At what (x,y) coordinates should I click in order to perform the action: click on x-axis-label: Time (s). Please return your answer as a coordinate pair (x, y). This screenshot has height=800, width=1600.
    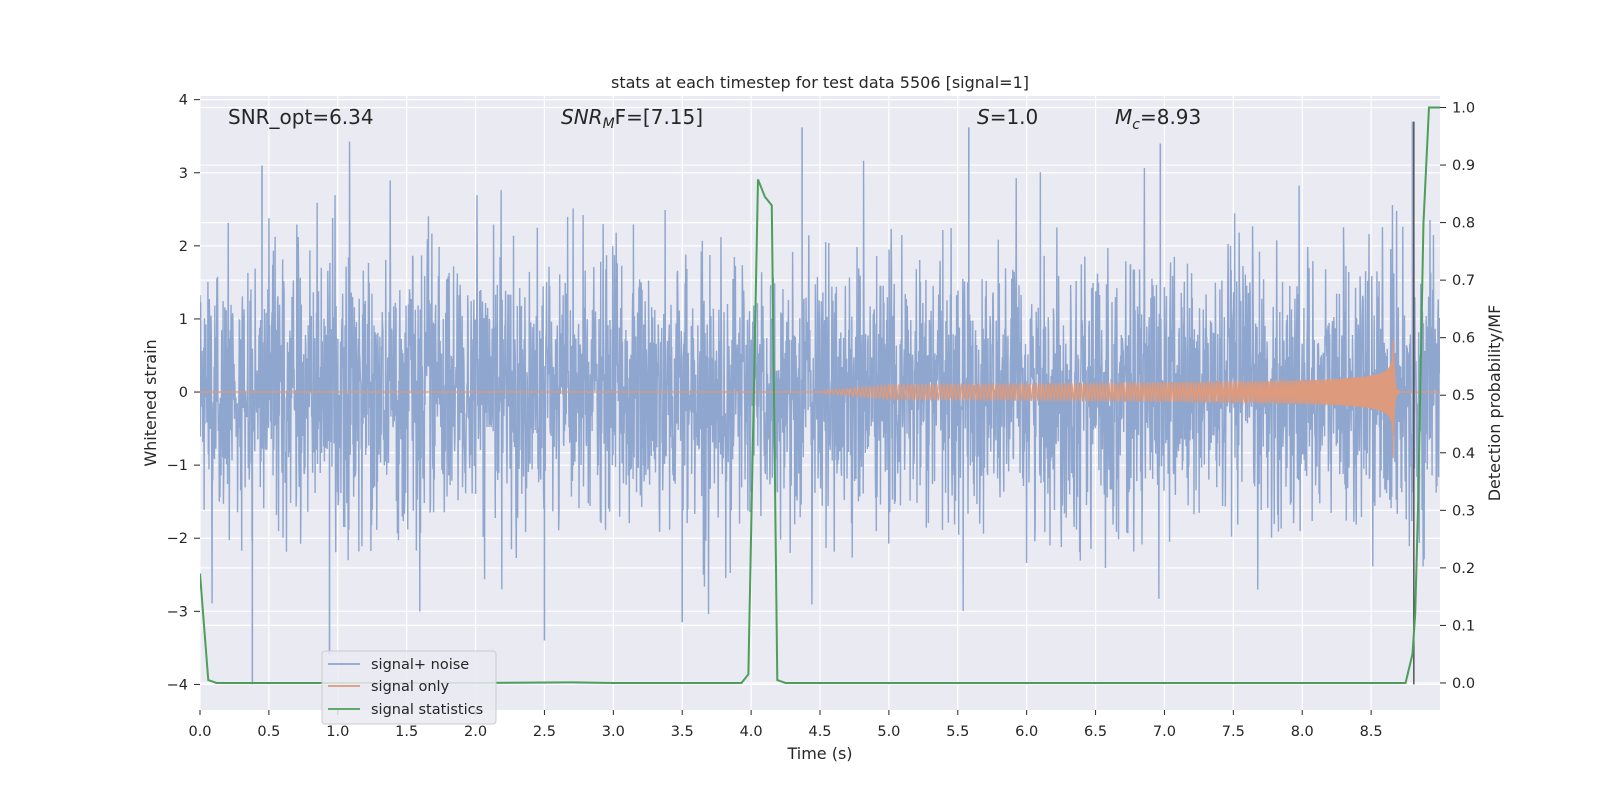
    Looking at the image, I should click on (819, 753).